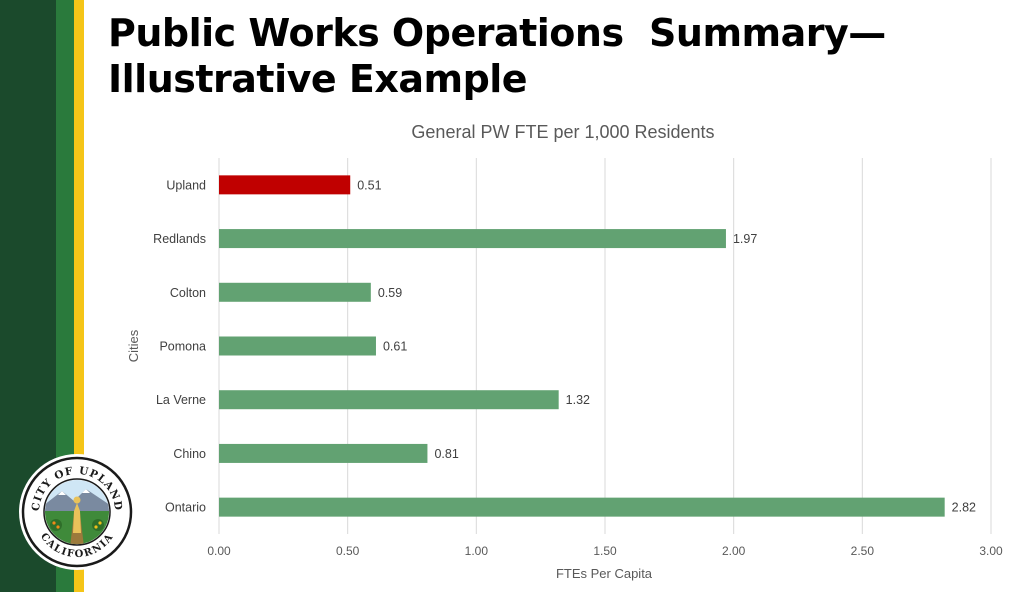 The height and width of the screenshot is (592, 1024). What do you see at coordinates (188, 293) in the screenshot?
I see `category-label: Colton` at bounding box center [188, 293].